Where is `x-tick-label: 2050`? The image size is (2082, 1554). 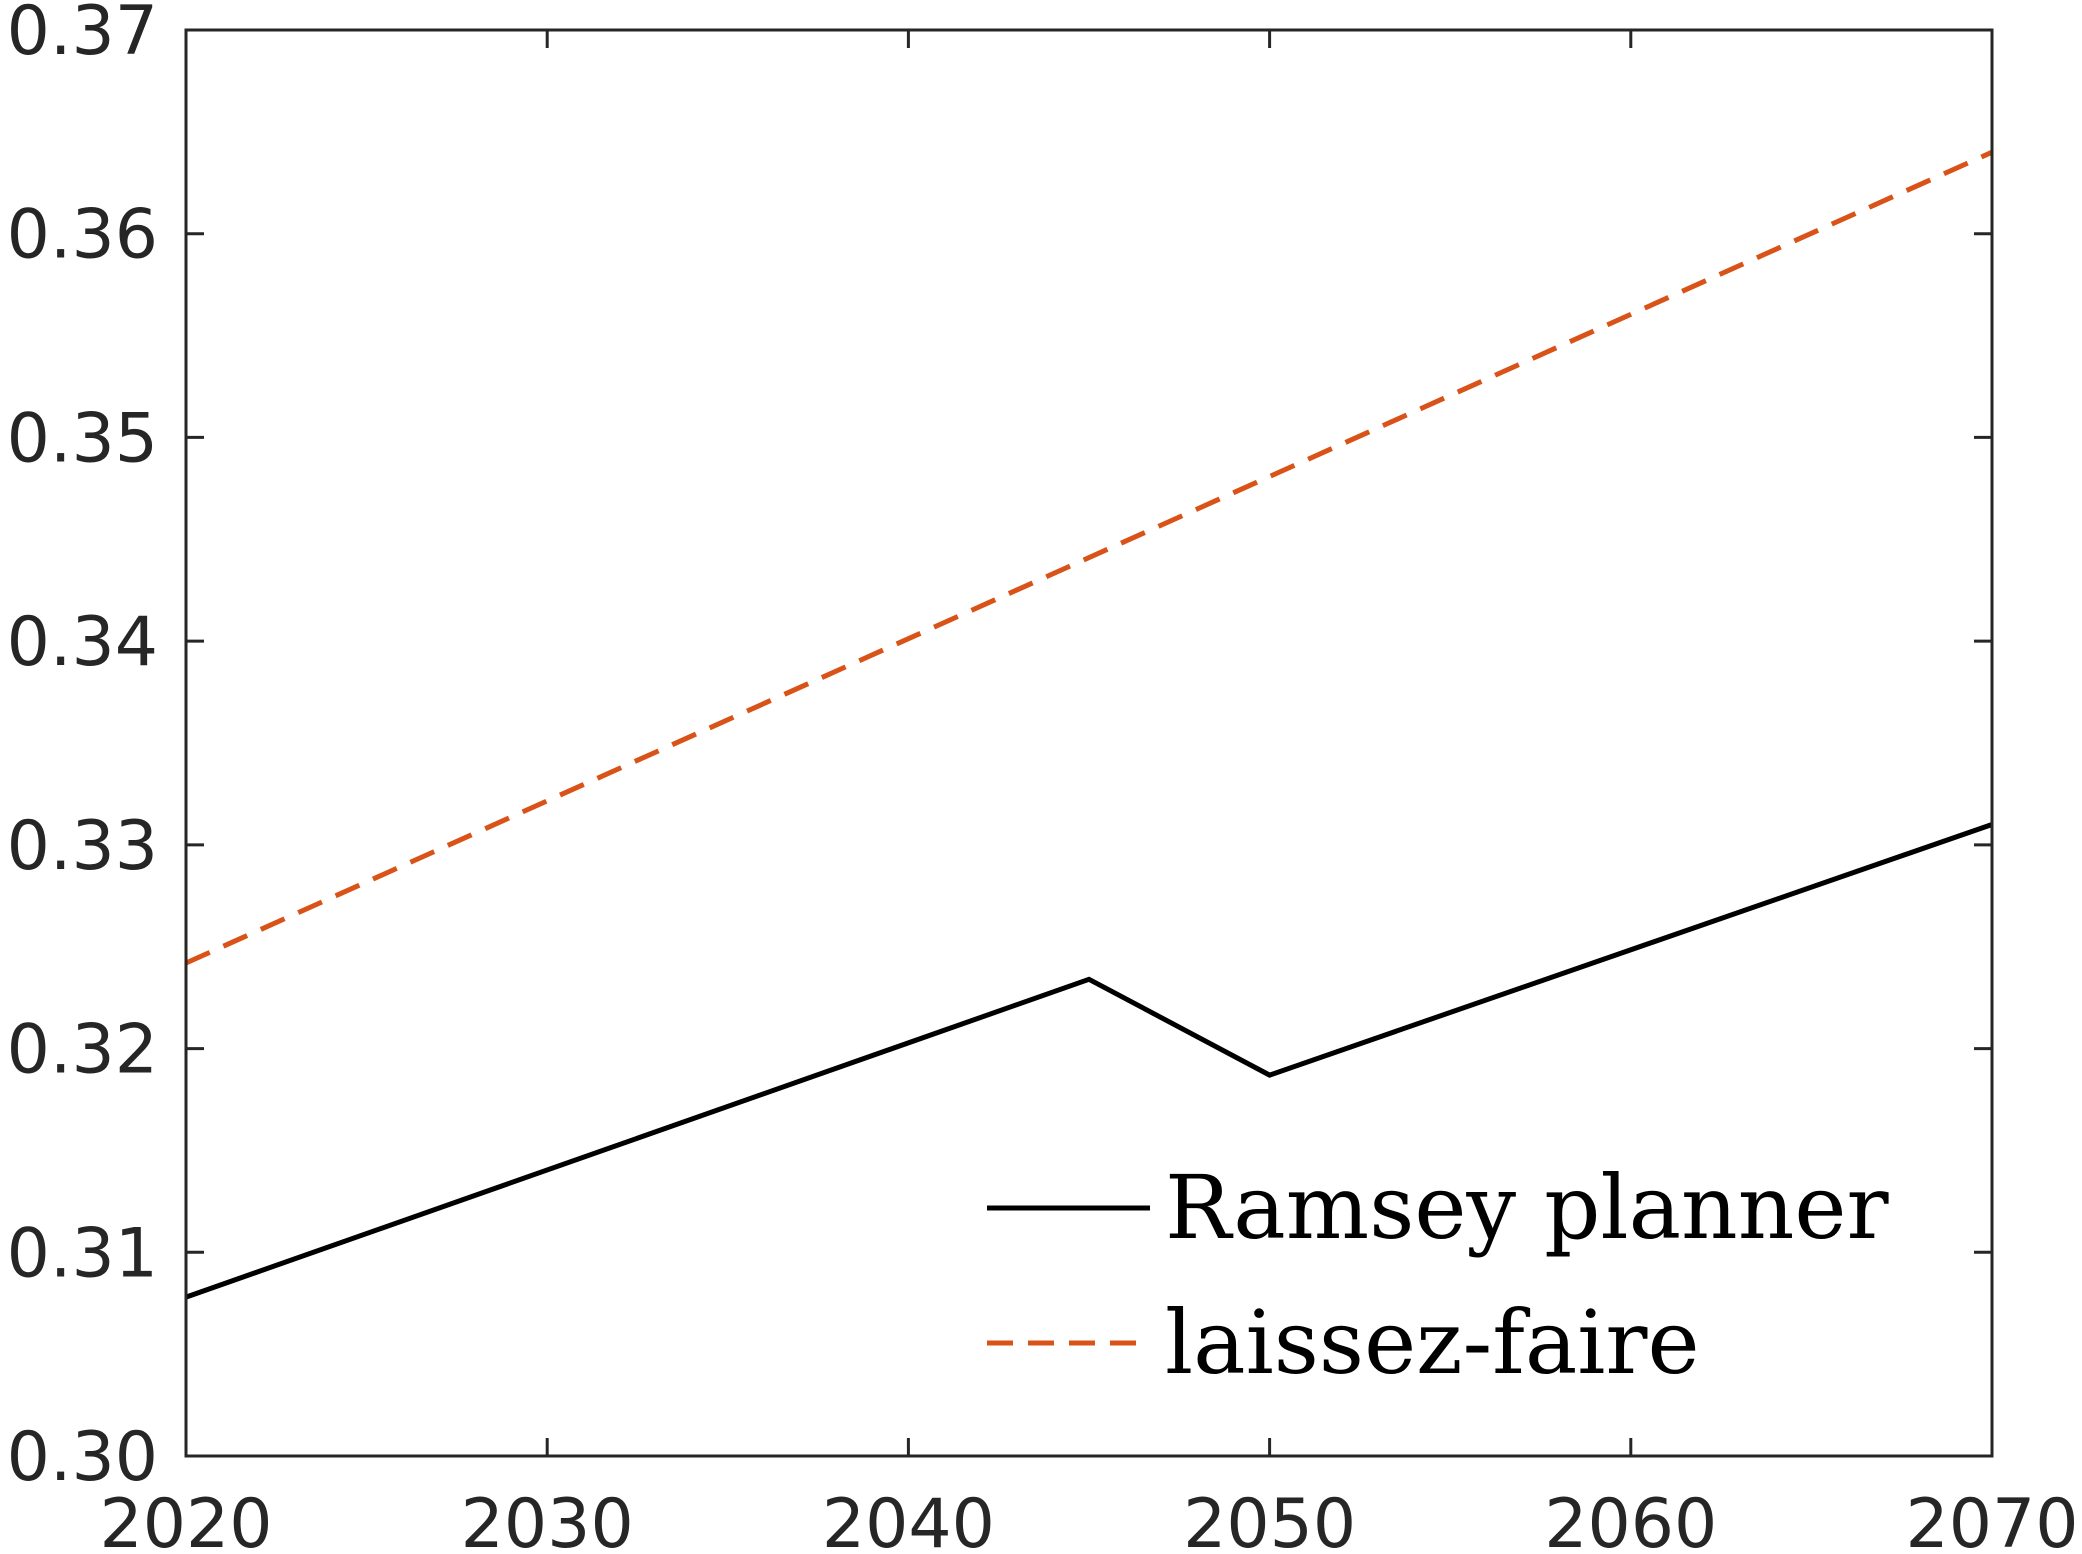
x-tick-label: 2050 is located at coordinates (1269, 1519).